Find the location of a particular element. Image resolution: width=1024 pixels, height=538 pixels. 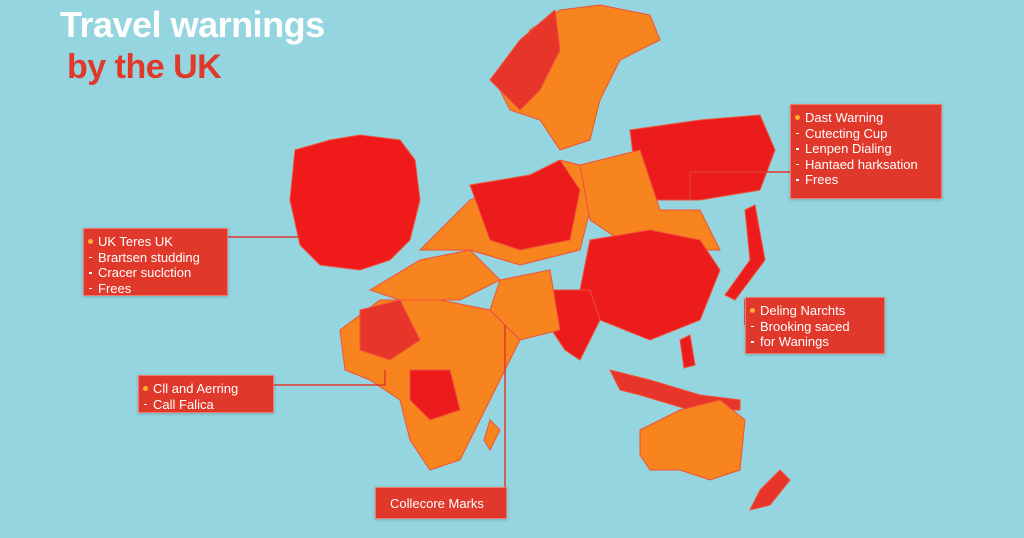

callout-item-row: Cutecting Cup is located at coordinates (863, 133).